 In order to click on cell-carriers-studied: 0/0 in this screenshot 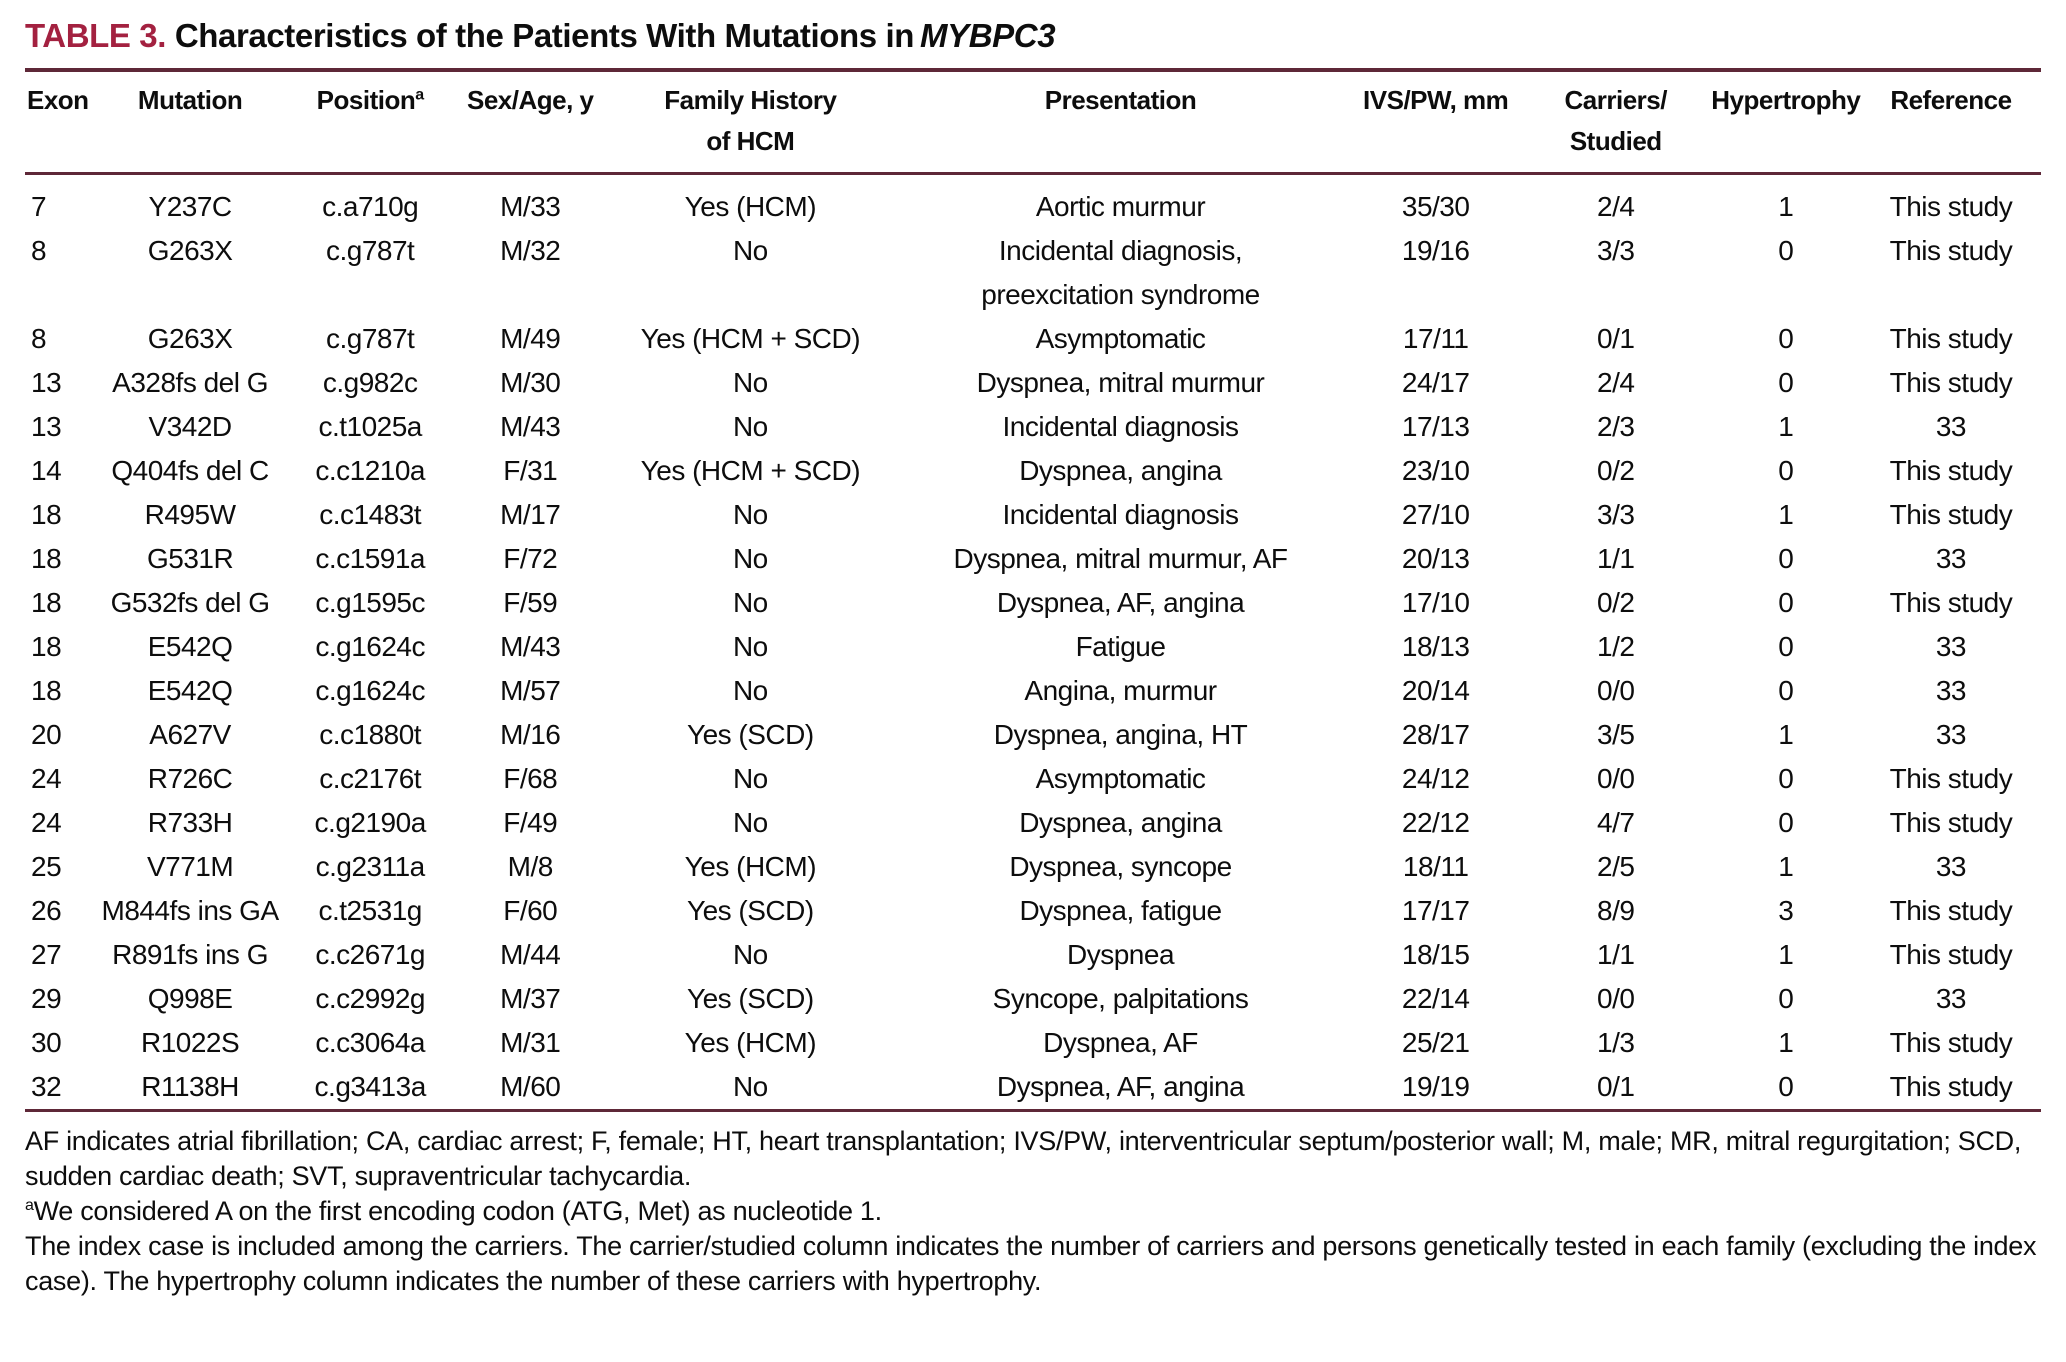, I will do `click(1616, 690)`.